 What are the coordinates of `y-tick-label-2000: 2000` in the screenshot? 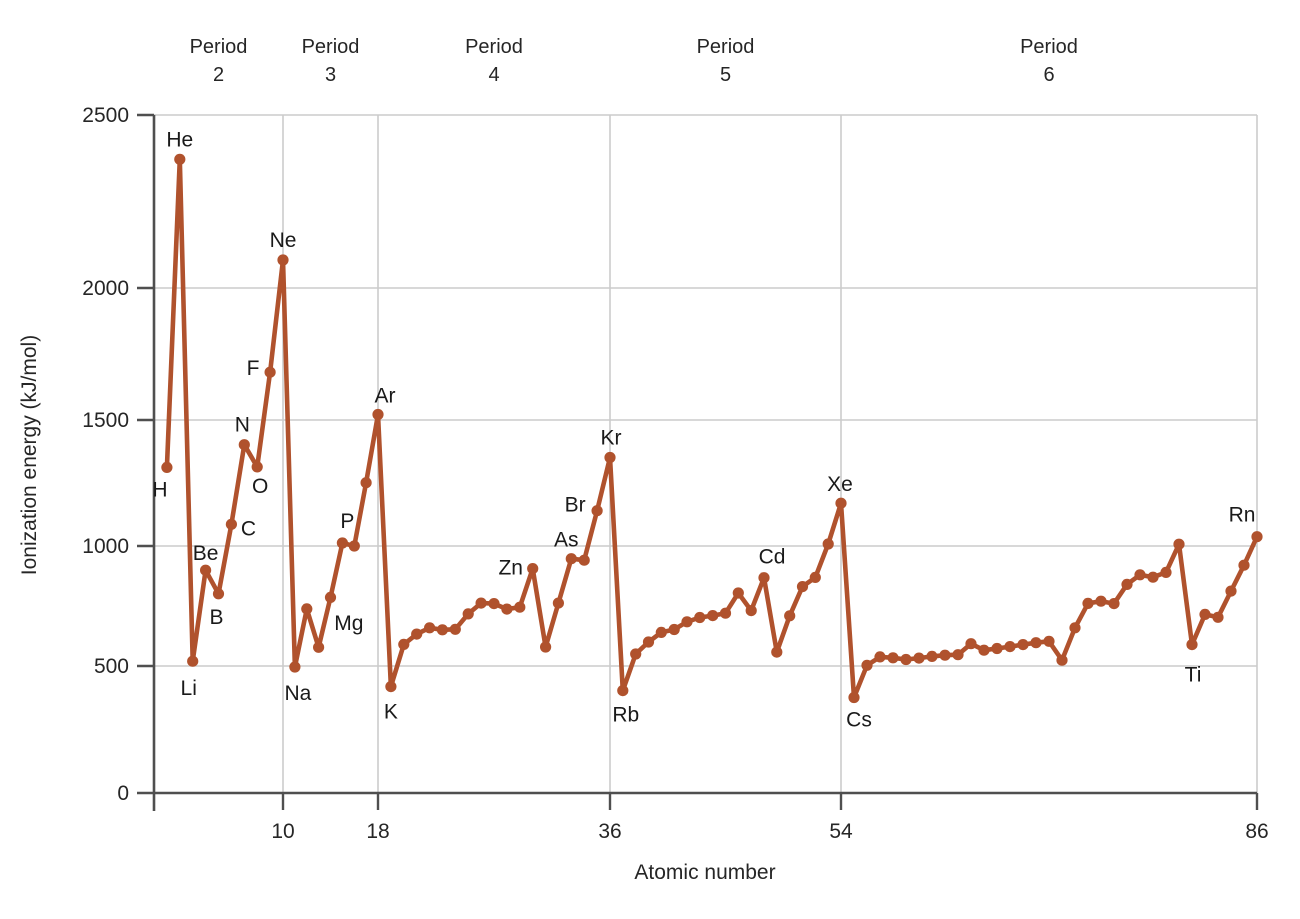 It's located at (105, 288).